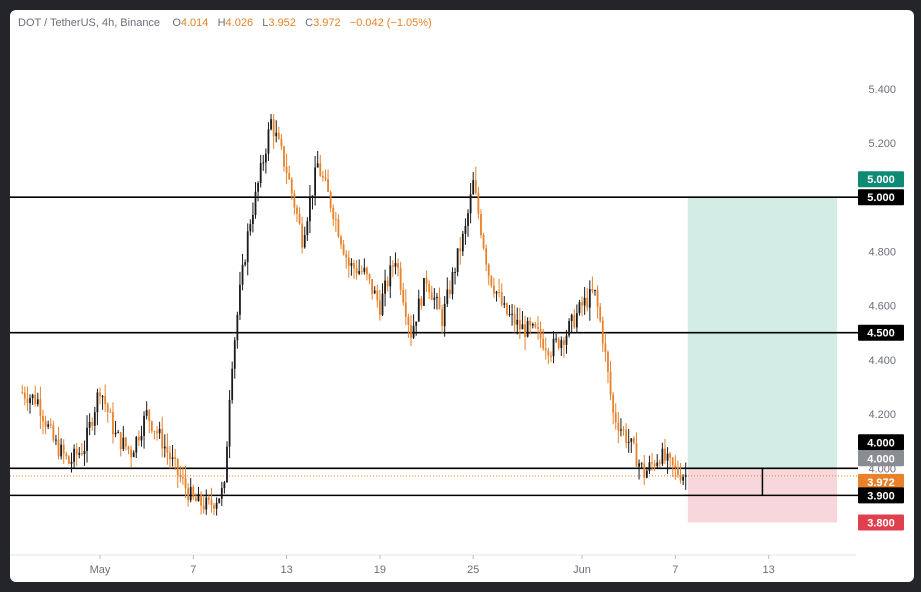 This screenshot has height=592, width=921. What do you see at coordinates (882, 415) in the screenshot?
I see `y-tick-label: 4.200` at bounding box center [882, 415].